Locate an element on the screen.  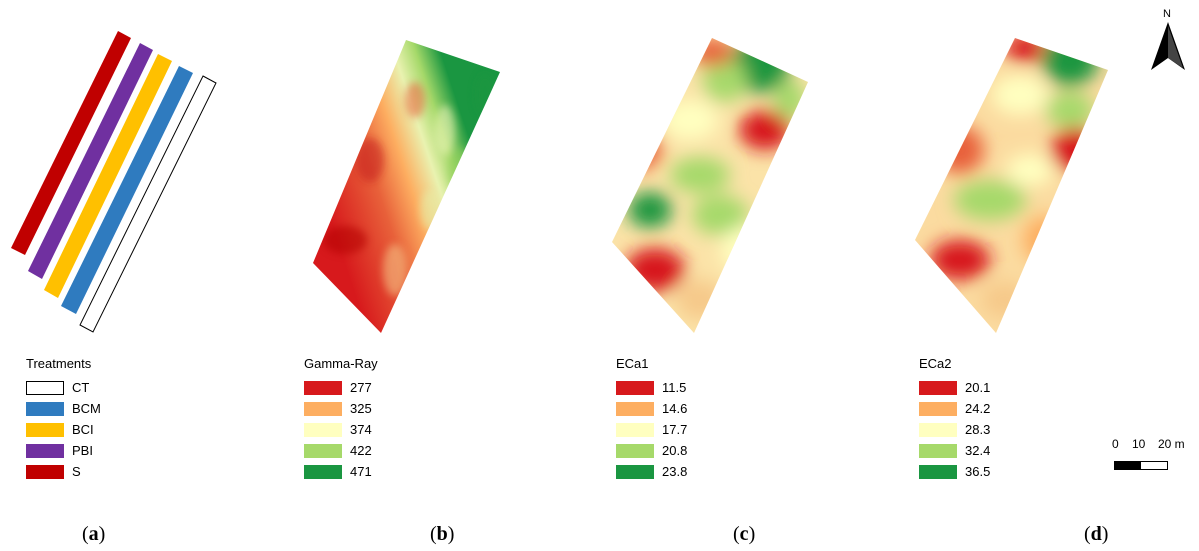
legend-label: 11.5 is located at coordinates (674, 387).